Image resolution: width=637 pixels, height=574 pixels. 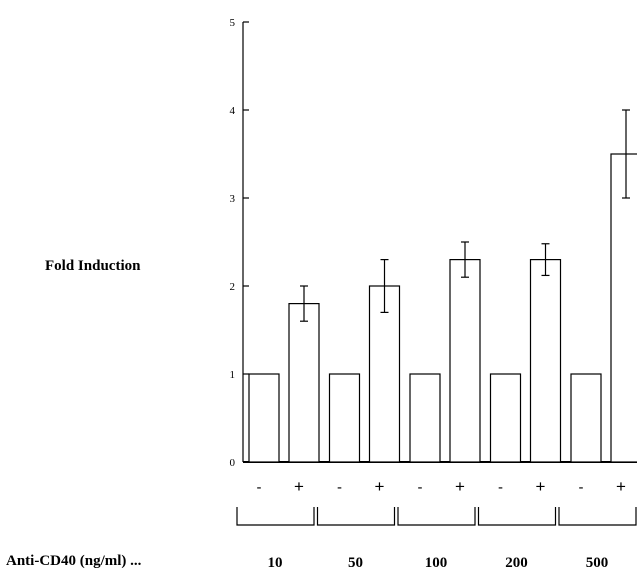 I want to click on y-tick-label: 4, so click(x=233, y=111).